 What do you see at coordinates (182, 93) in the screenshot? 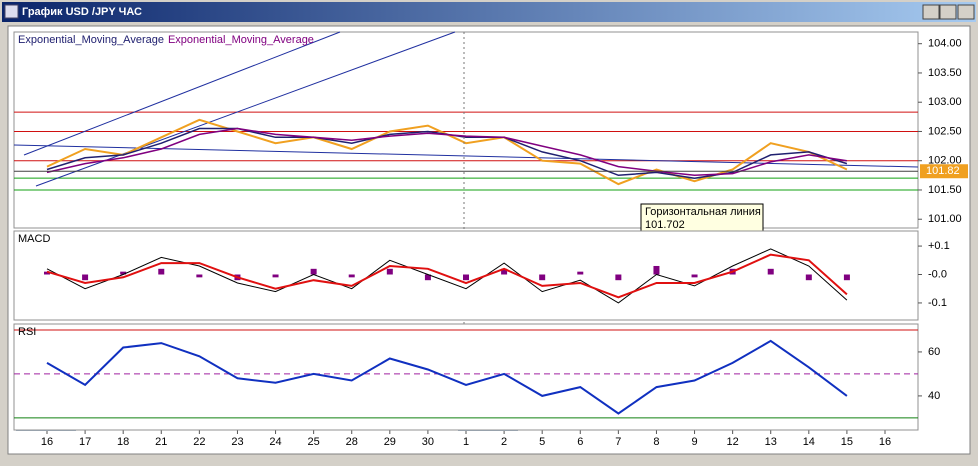
I see `trend-line` at bounding box center [182, 93].